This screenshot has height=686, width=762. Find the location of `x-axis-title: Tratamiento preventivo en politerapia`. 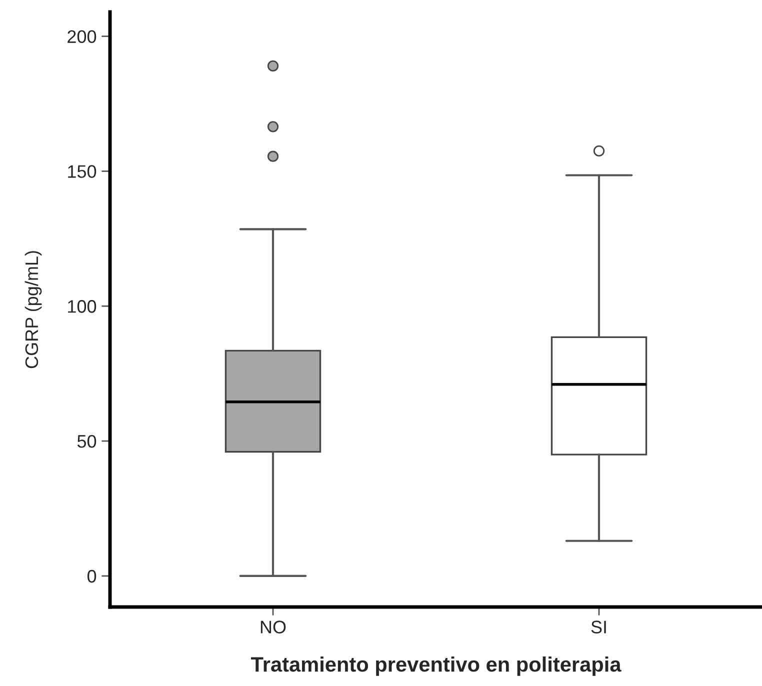

x-axis-title: Tratamiento preventivo en politerapia is located at coordinates (436, 666).